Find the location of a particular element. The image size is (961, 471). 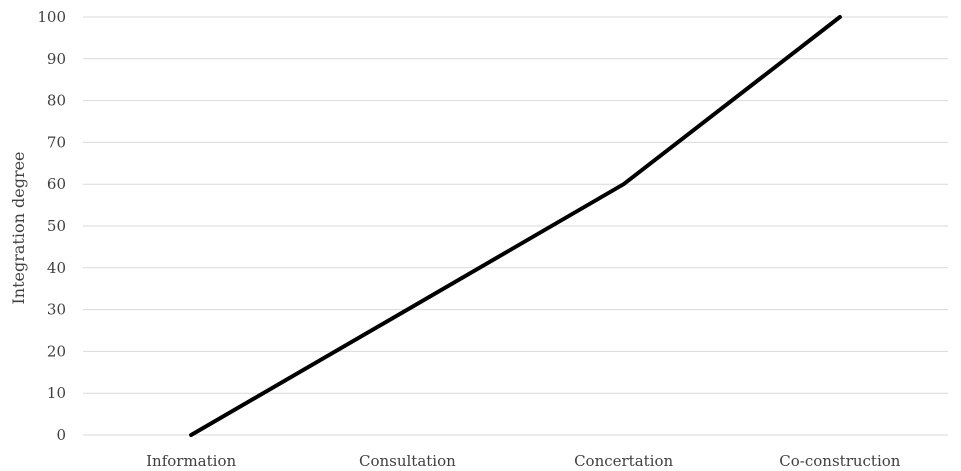

y-tick-label: 60 is located at coordinates (56, 184).